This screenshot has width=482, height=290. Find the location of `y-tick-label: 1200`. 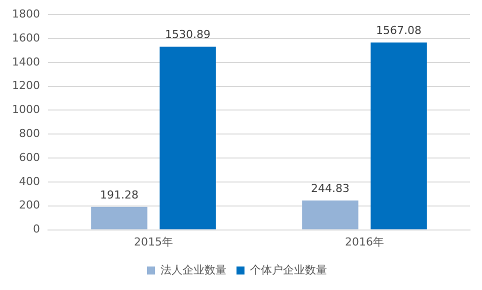

y-tick-label: 1200 is located at coordinates (26, 85).